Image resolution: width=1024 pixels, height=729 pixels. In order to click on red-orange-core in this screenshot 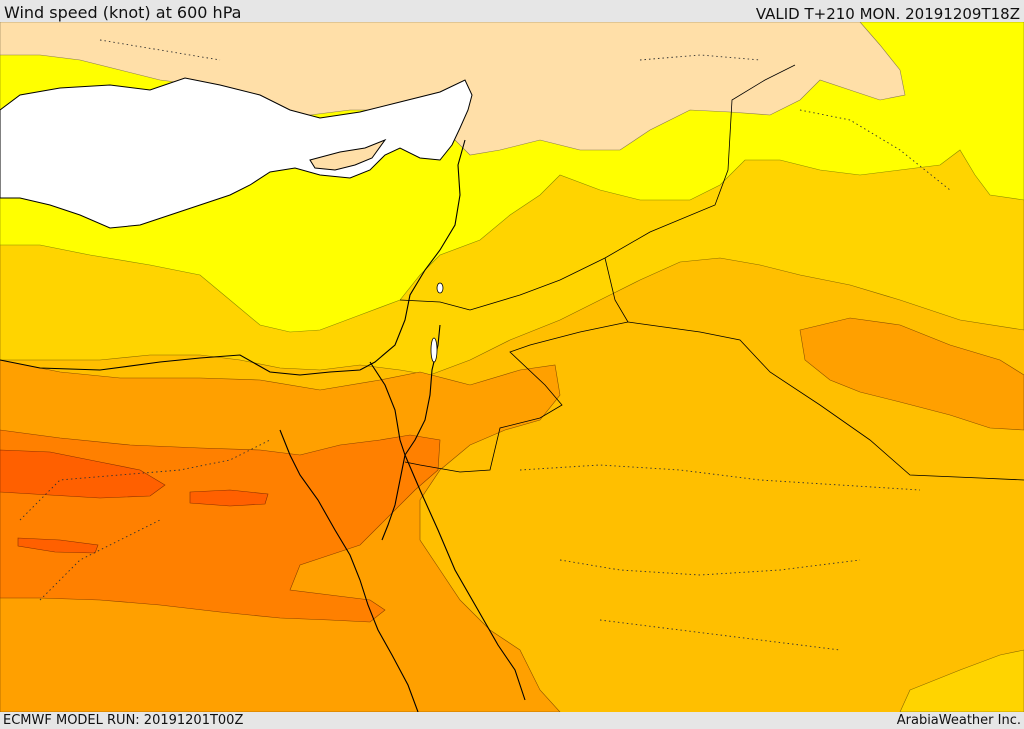, I will do `click(83, 474)`.